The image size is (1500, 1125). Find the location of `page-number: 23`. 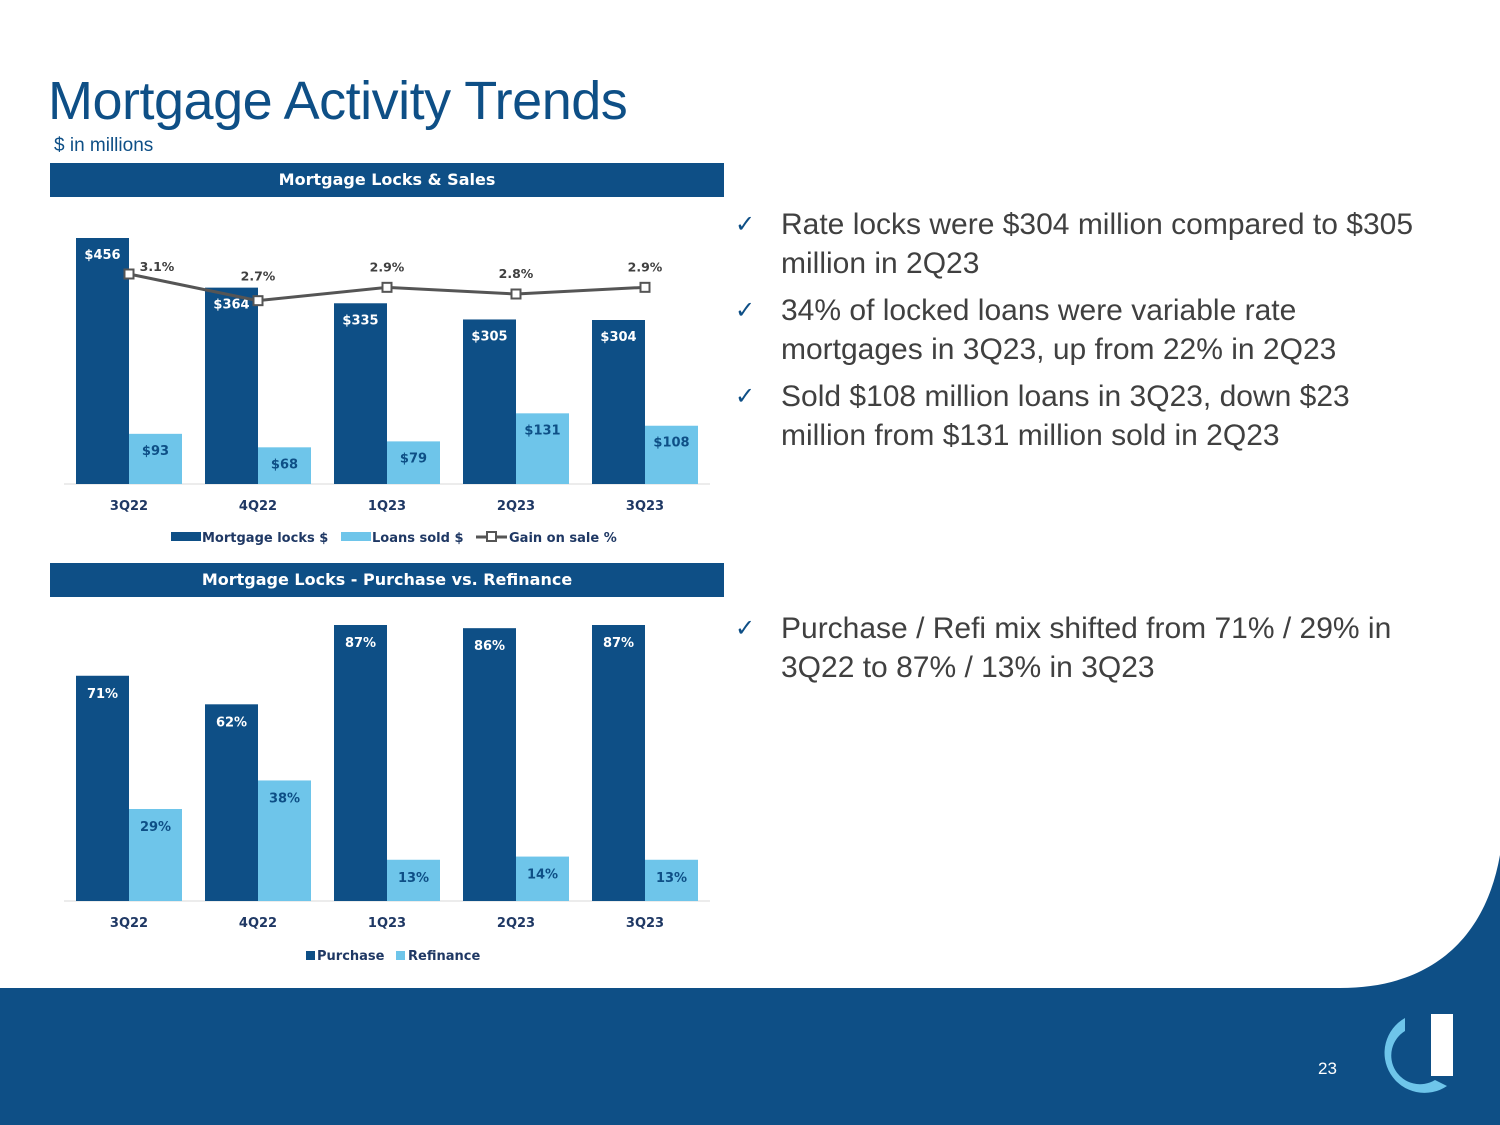

page-number: 23 is located at coordinates (1327, 1068).